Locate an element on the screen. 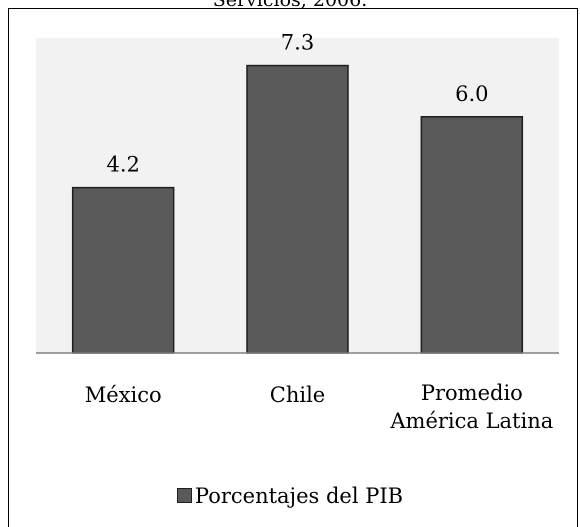 The height and width of the screenshot is (527, 580). category-tick-label: Chile is located at coordinates (297, 395).